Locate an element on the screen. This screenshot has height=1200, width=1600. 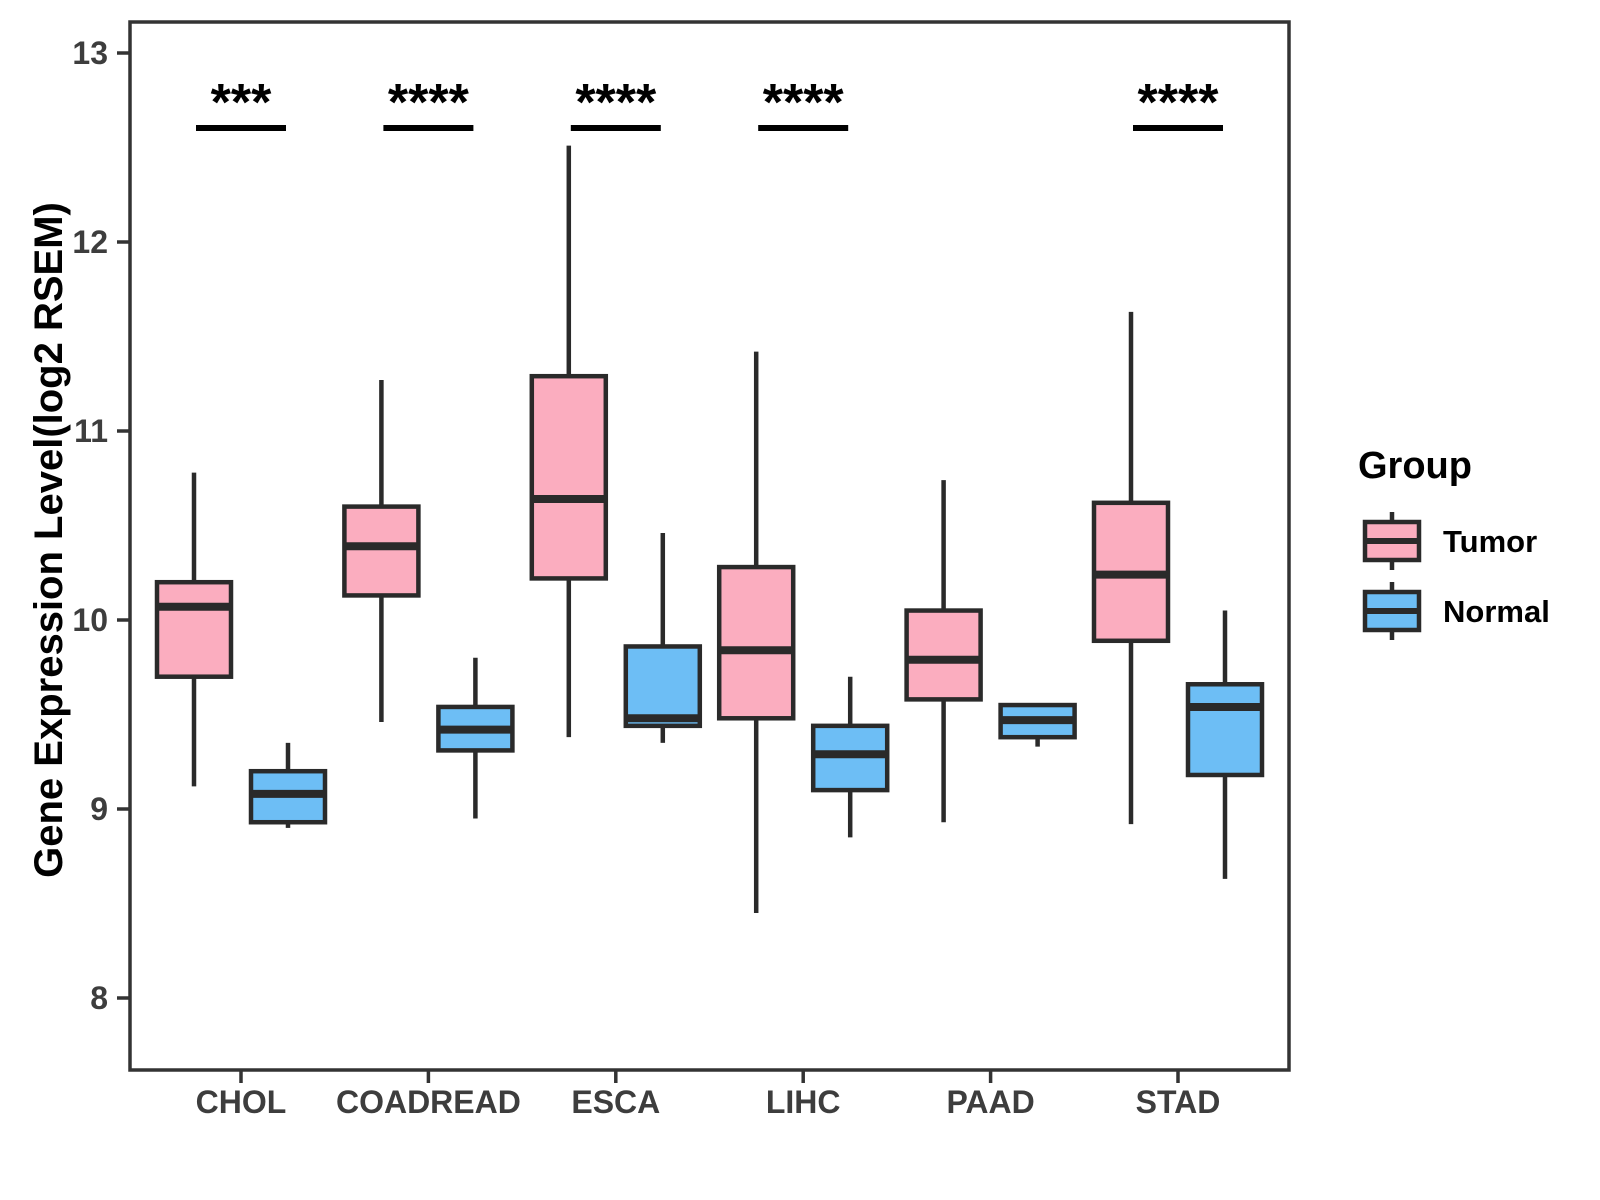
significance-stars-lihc: **** is located at coordinates (804, 103).